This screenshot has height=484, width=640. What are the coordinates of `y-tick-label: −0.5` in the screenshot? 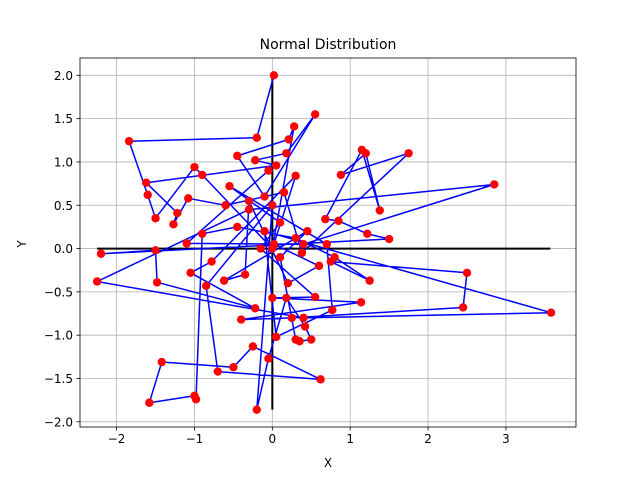 It's located at (58, 292).